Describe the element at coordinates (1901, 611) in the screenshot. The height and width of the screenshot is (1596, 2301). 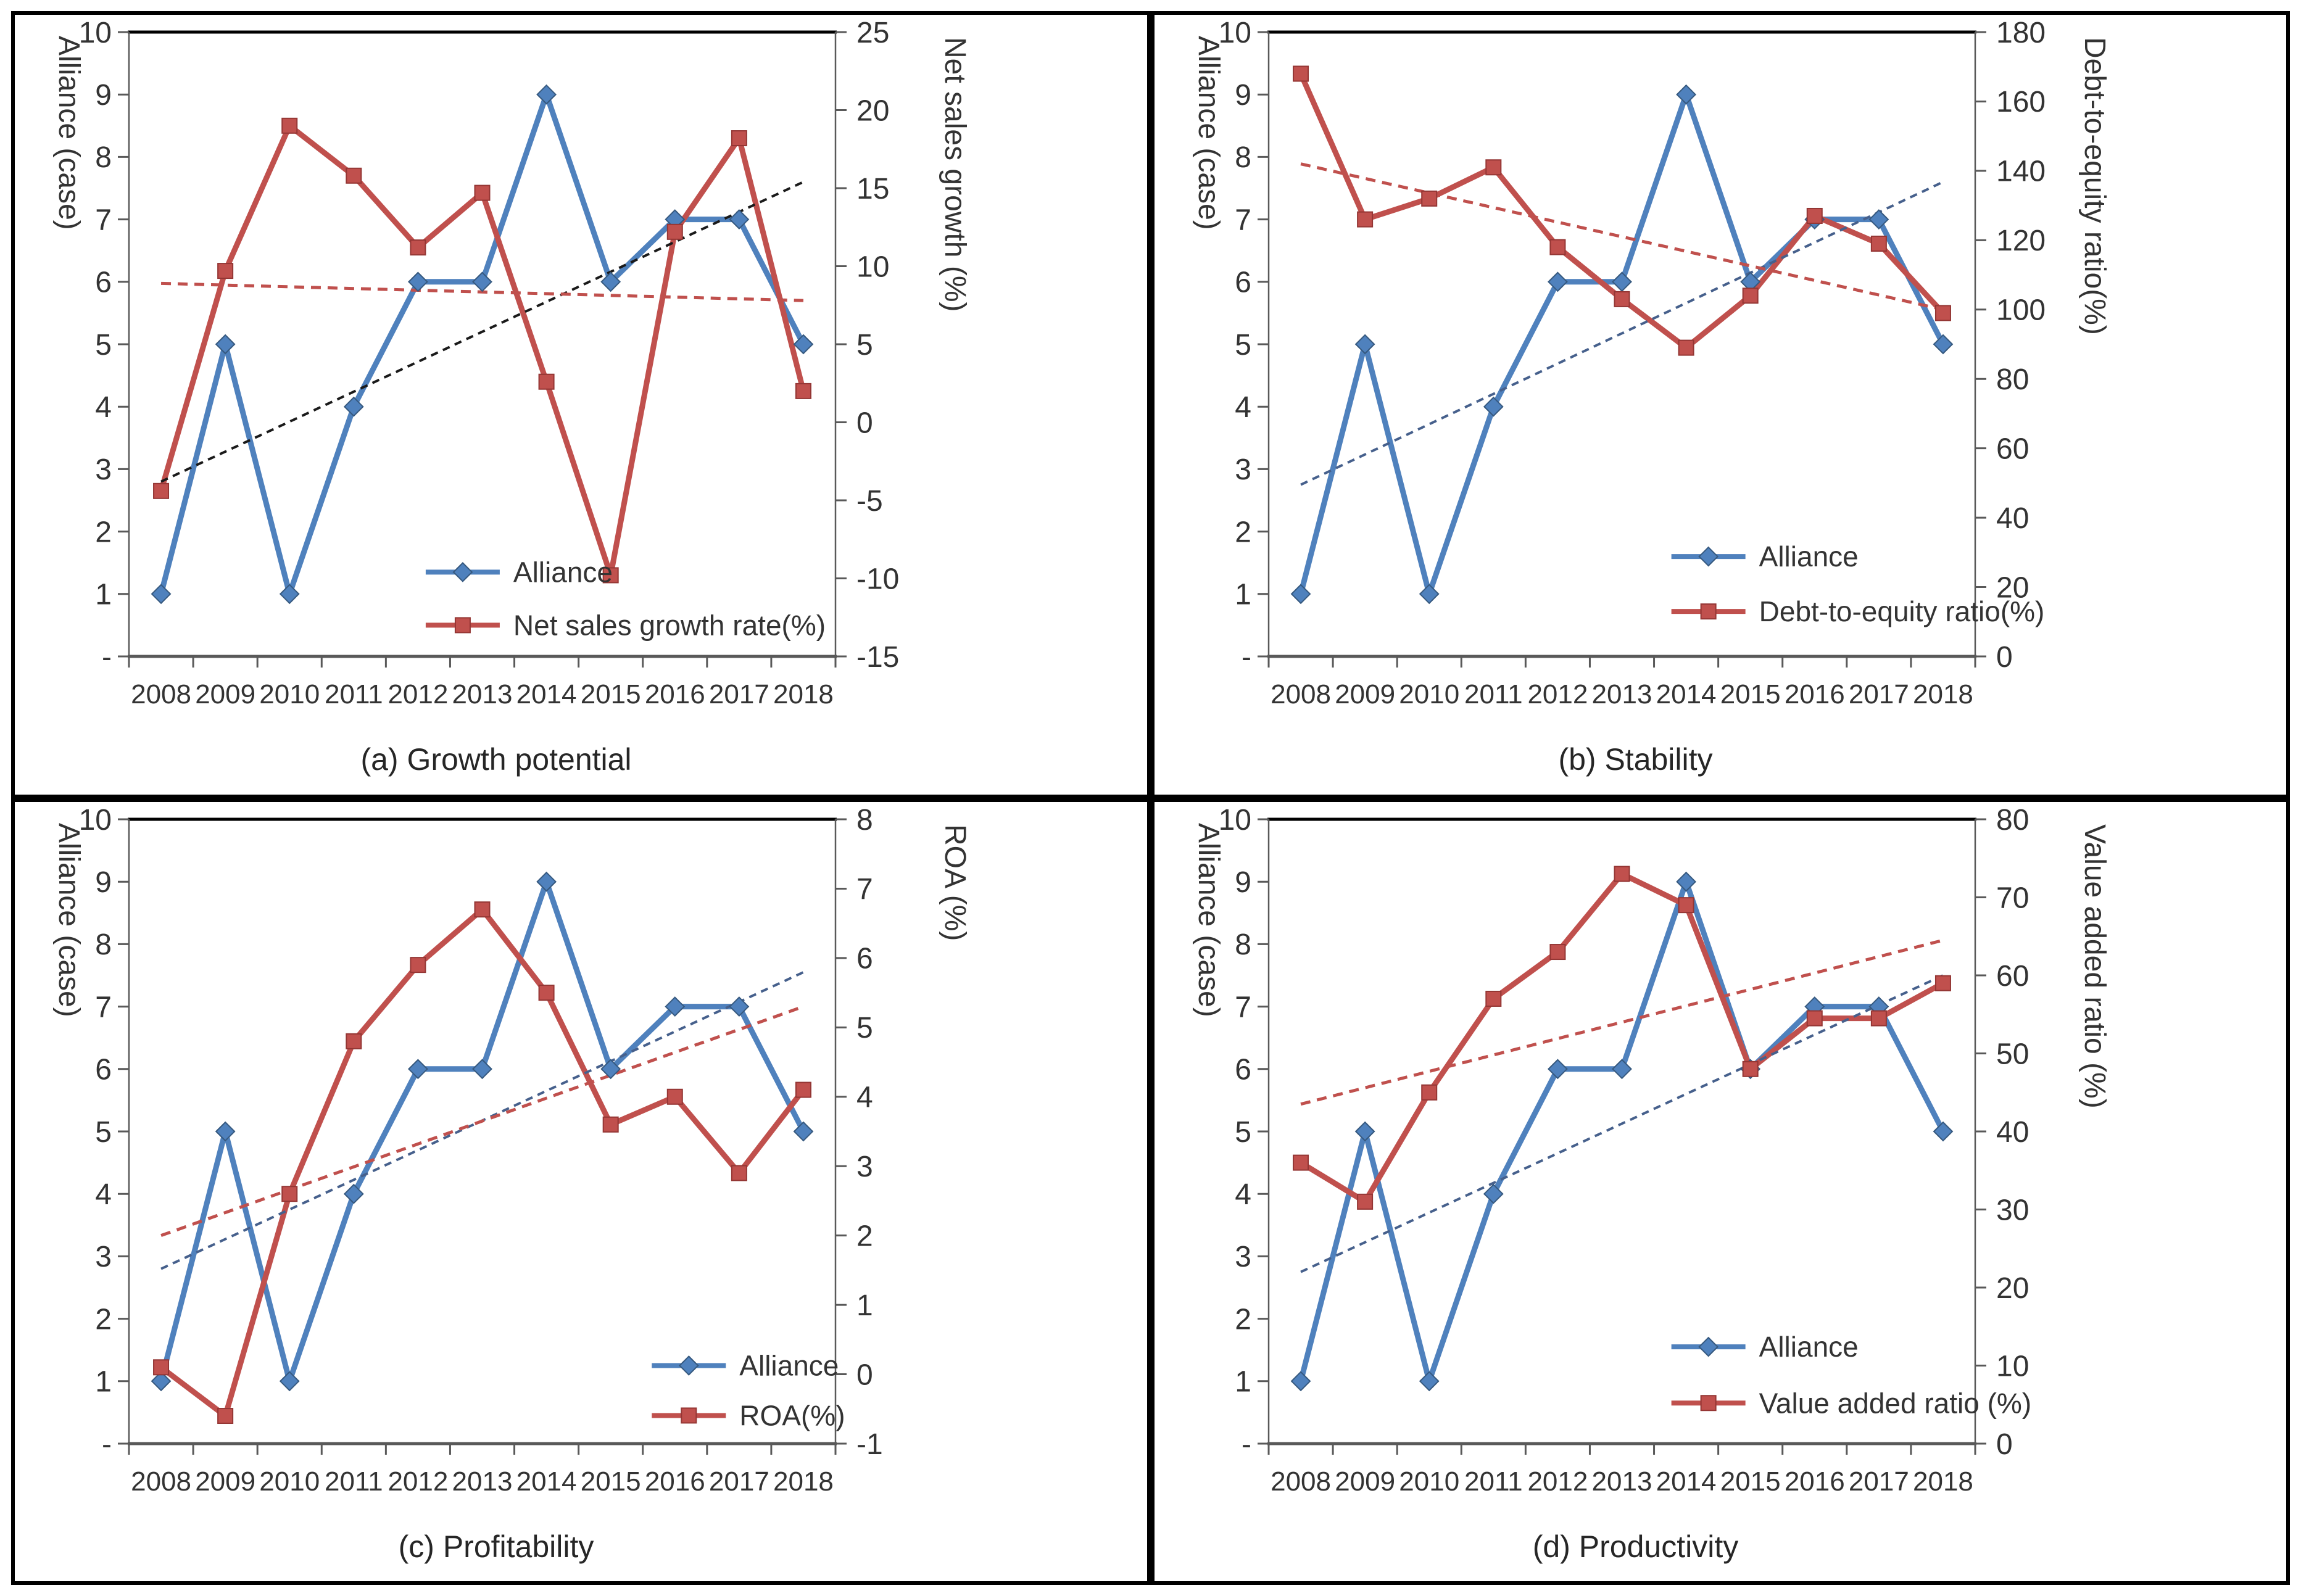
I see `legend-label: Debt-to-equity ratio(%)` at that location.